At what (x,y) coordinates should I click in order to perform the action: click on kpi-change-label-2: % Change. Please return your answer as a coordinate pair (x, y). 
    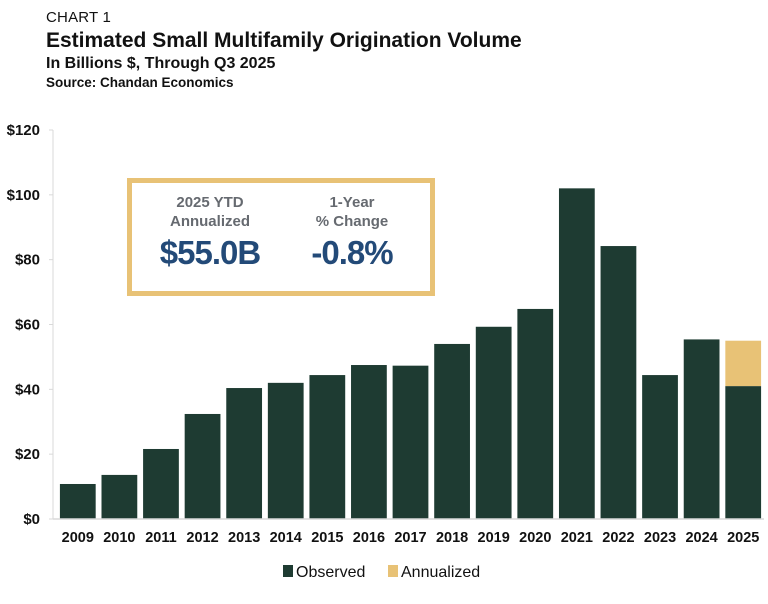
    Looking at the image, I should click on (352, 221).